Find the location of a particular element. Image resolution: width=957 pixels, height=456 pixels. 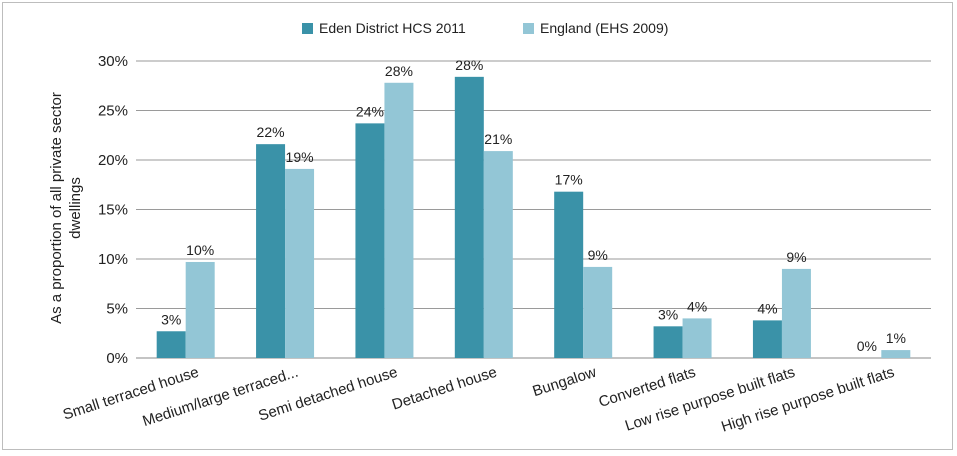

y-tick-label: 0% is located at coordinates (117, 358).